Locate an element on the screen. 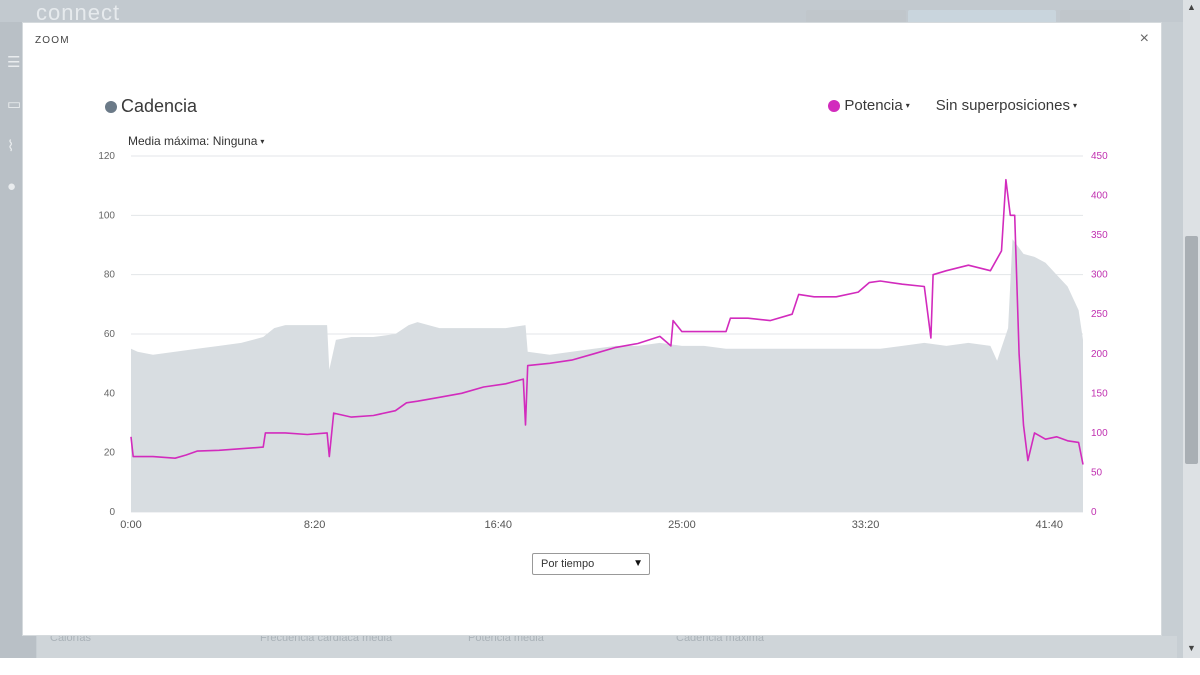 The image size is (1200, 675). scroll-down-icon: ▼ is located at coordinates (1191, 648).